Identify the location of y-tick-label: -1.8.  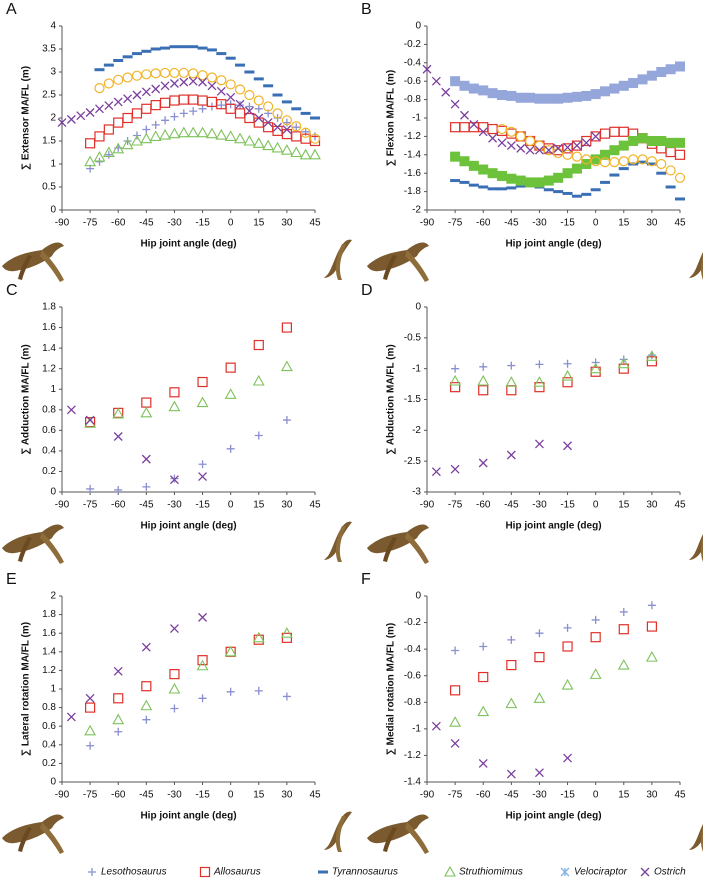
(413, 191).